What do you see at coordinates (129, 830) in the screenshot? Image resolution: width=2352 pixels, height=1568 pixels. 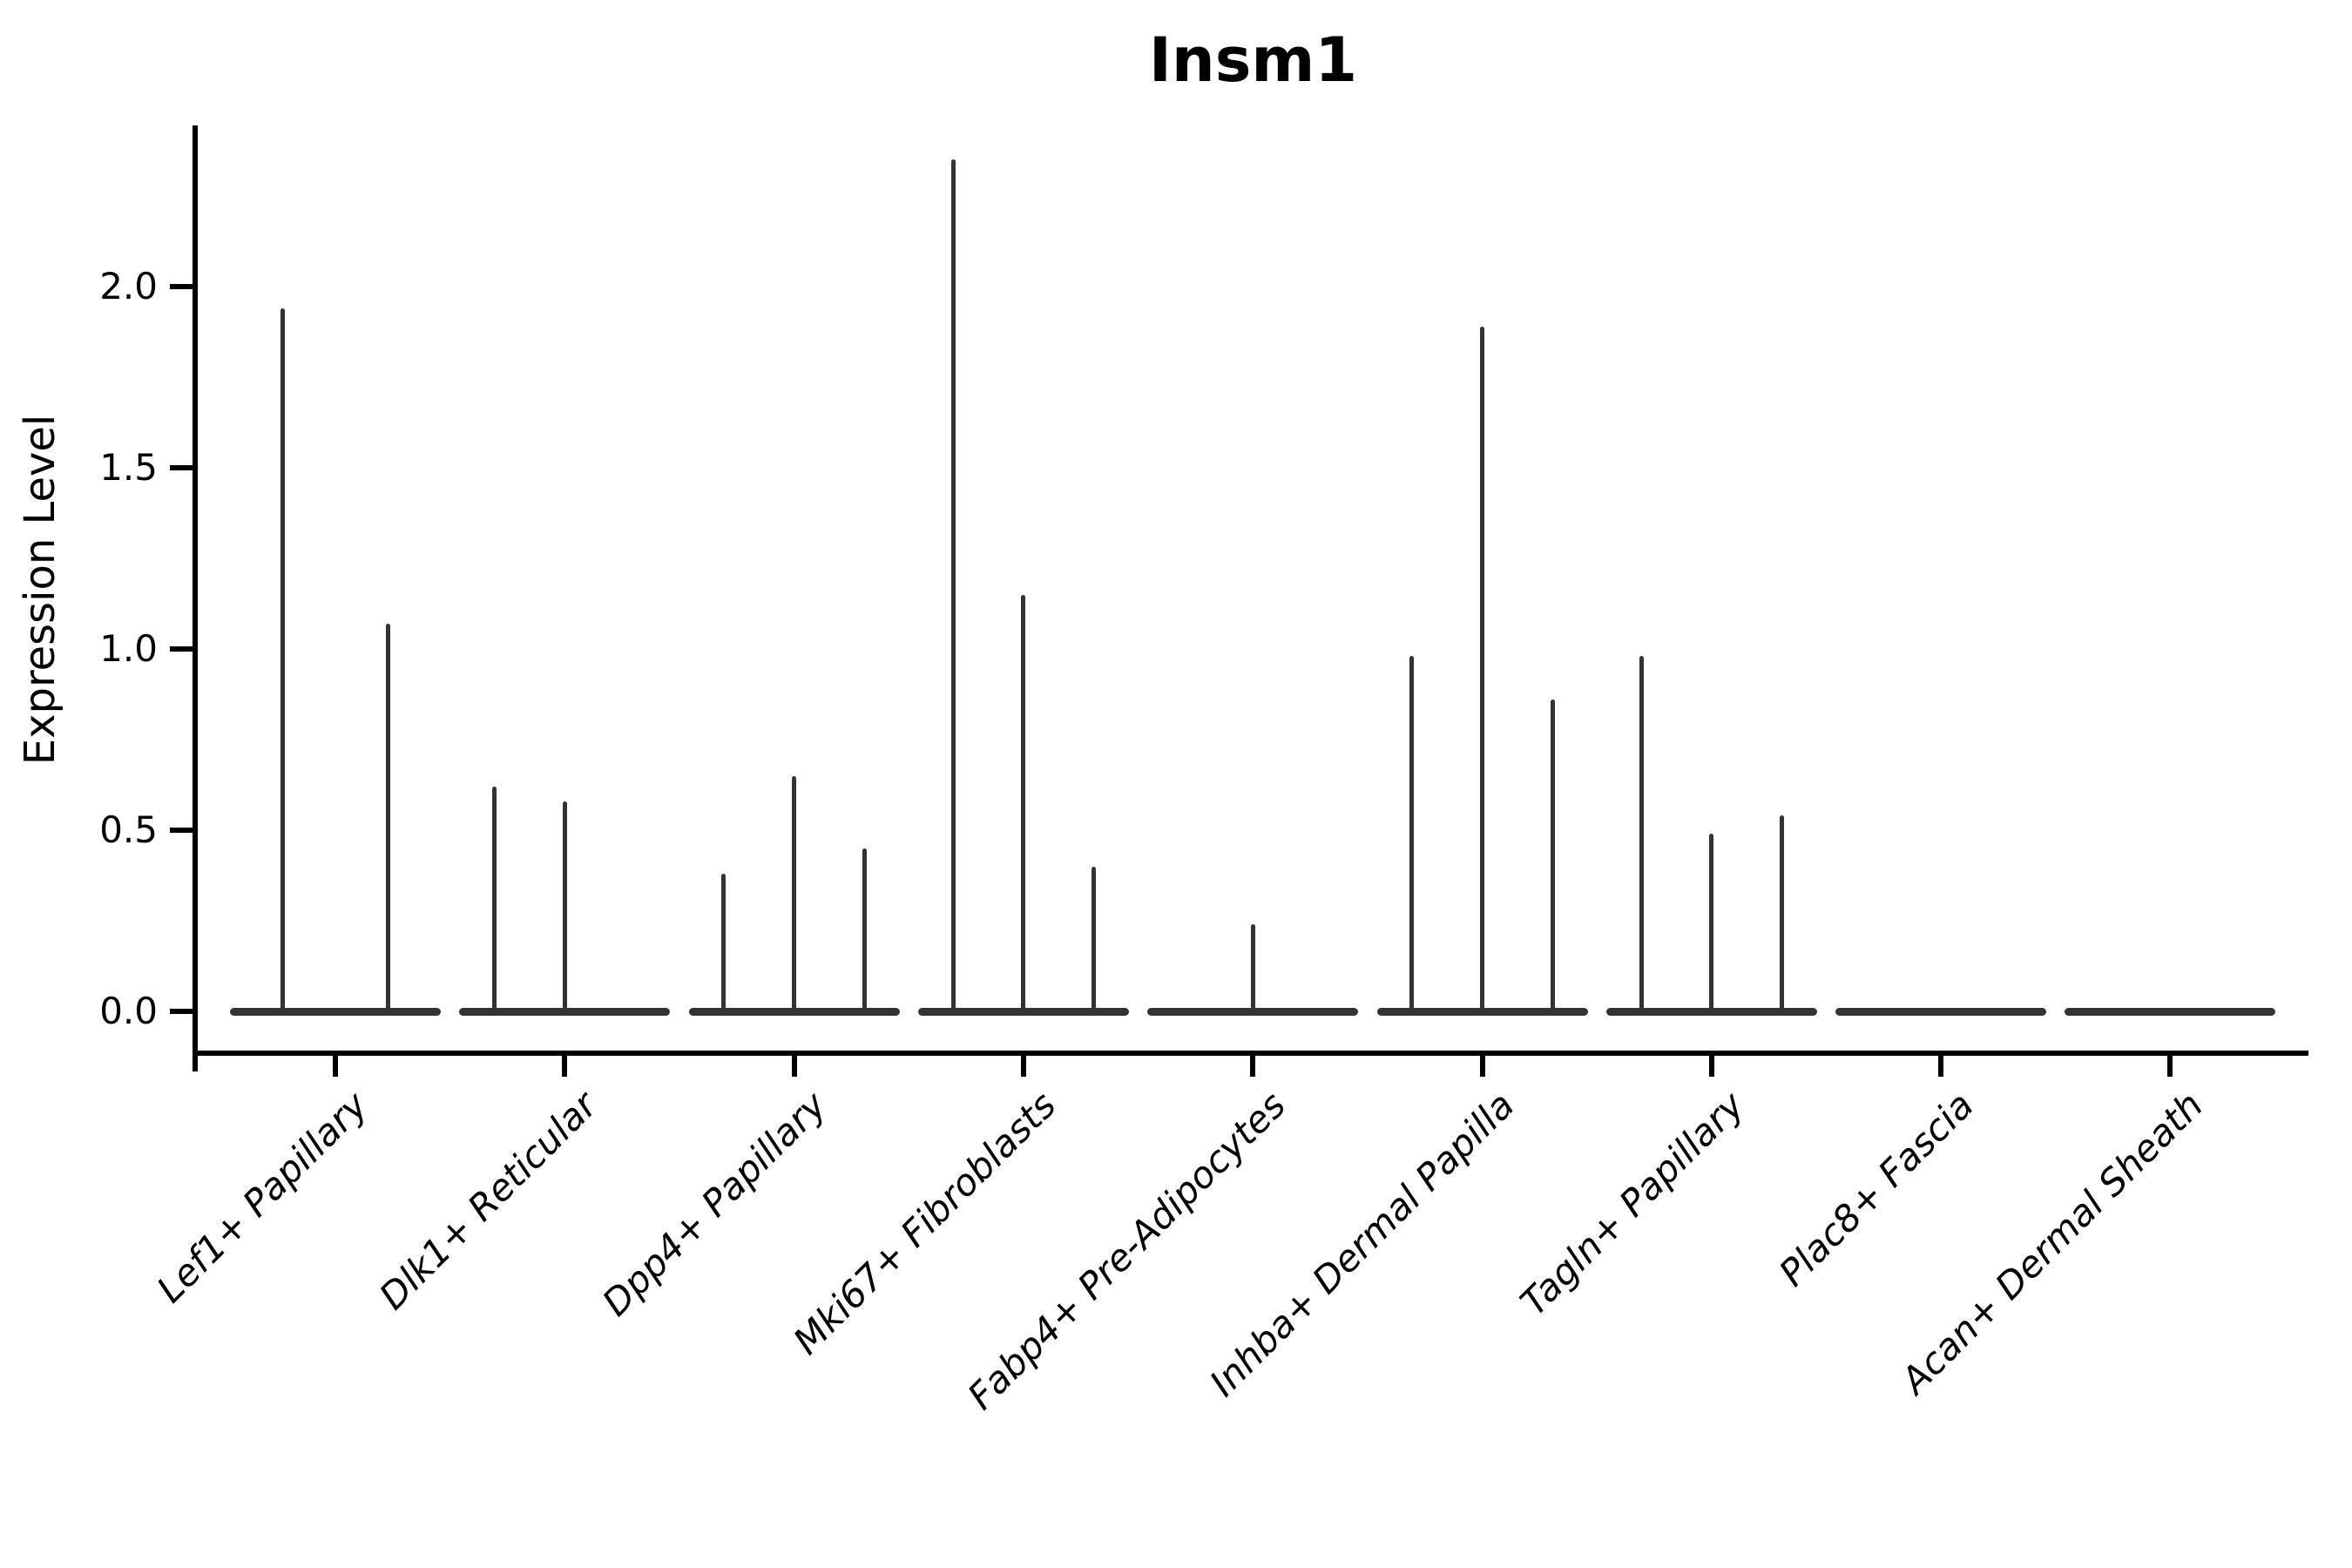 I see `y-tick-label: 0.5` at bounding box center [129, 830].